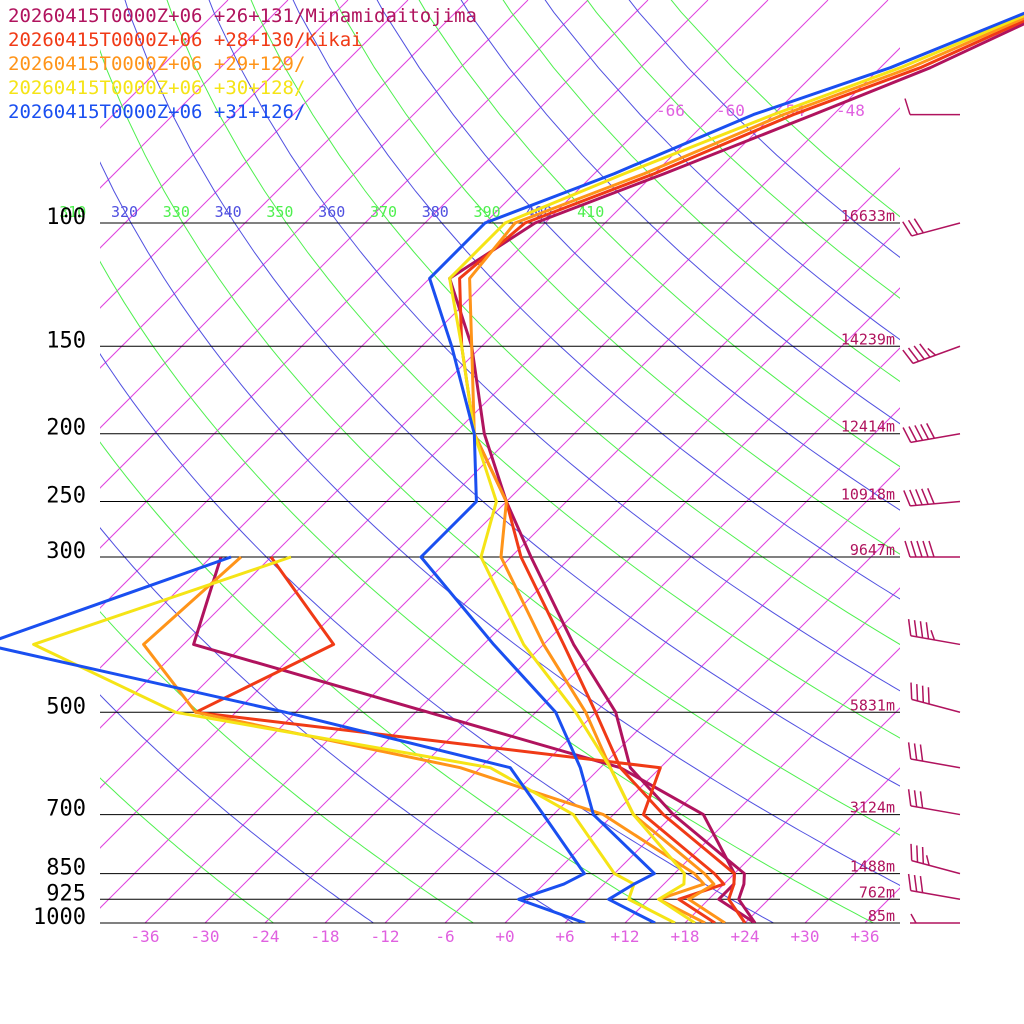 This screenshot has width=1024, height=1024. What do you see at coordinates (124, 212) in the screenshot?
I see `theta-label: 320` at bounding box center [124, 212].